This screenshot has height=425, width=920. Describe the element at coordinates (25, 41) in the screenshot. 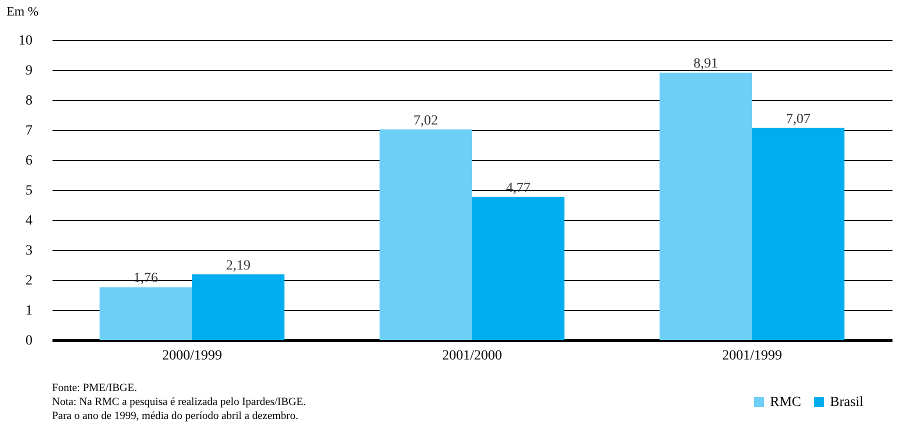

I see `y-tick-label: 10` at that location.